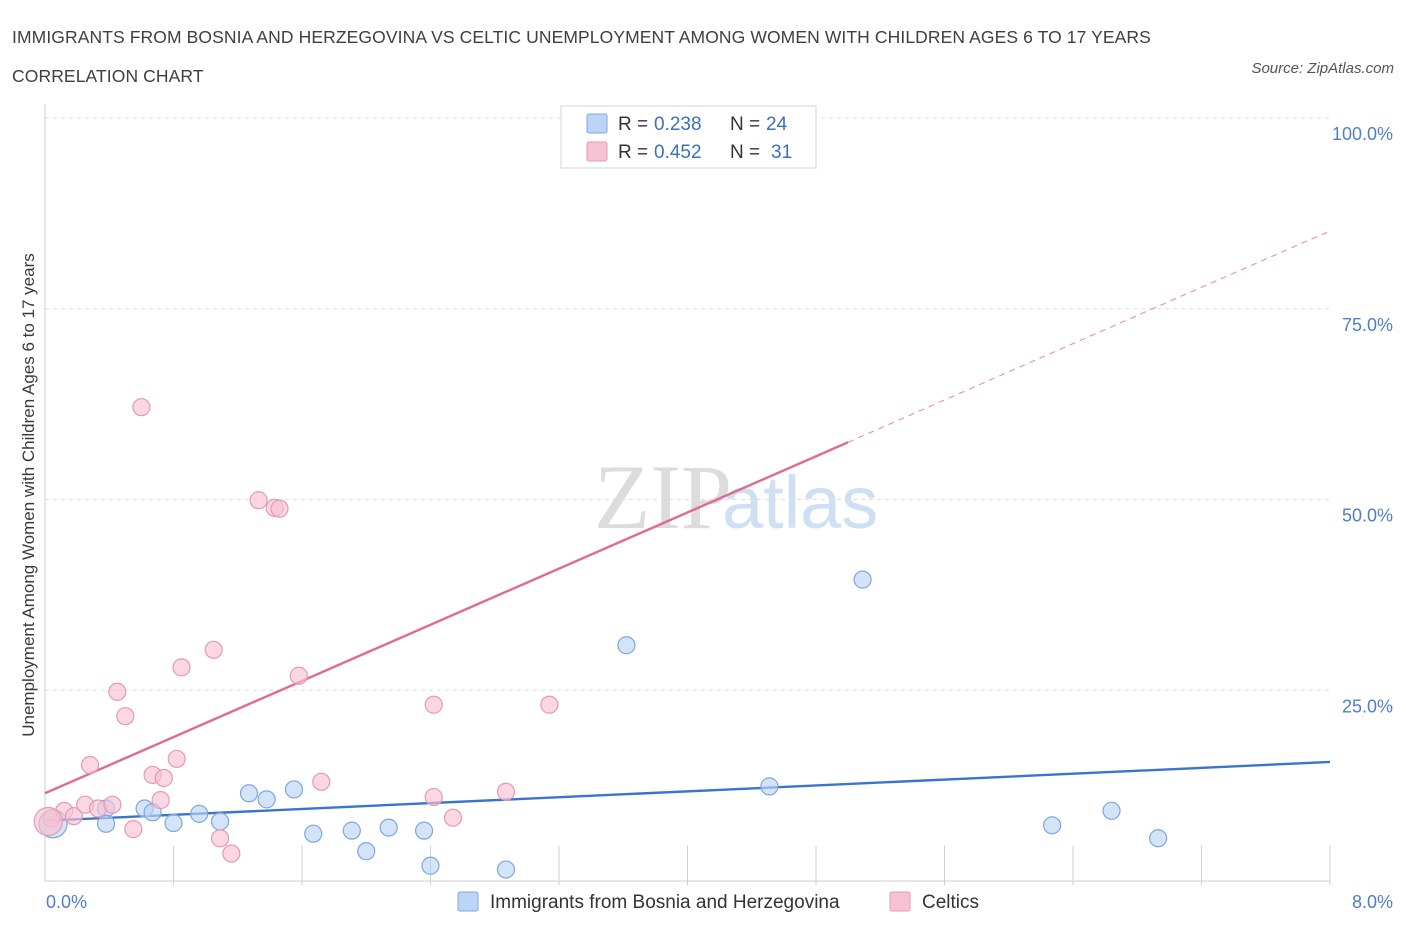 Image resolution: width=1406 pixels, height=930 pixels. What do you see at coordinates (800, 502) in the screenshot?
I see `watermark-atlas: atlas` at bounding box center [800, 502].